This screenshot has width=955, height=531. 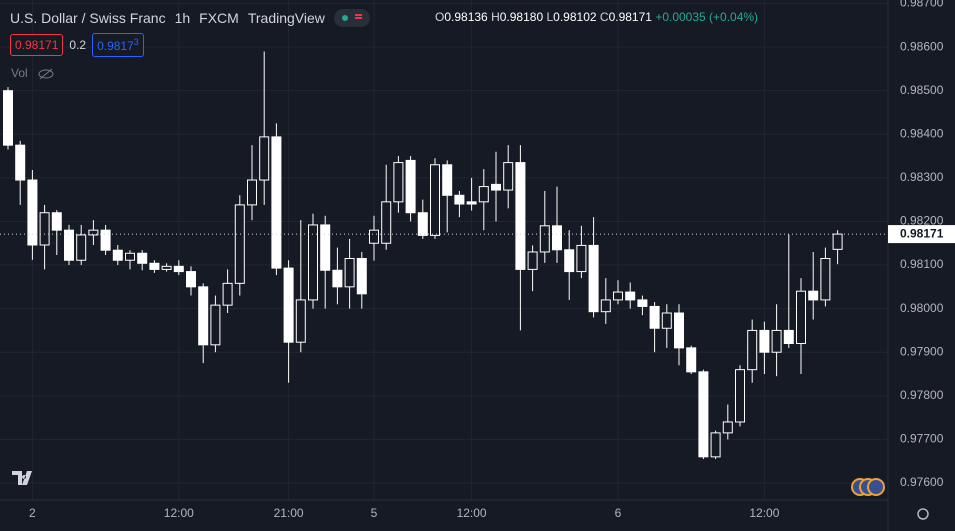 I want to click on status-pill, so click(x=351, y=18).